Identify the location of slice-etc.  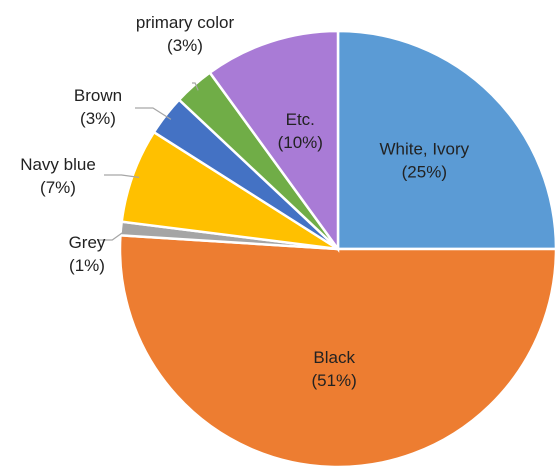
(274, 141).